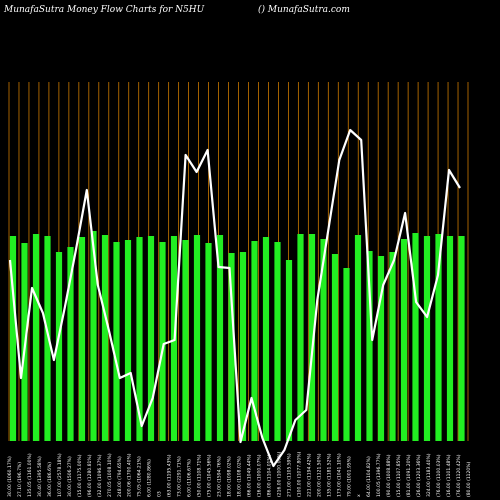  I want to click on x-tick-label: (32.00 (1096.37%), so click(100, 475).